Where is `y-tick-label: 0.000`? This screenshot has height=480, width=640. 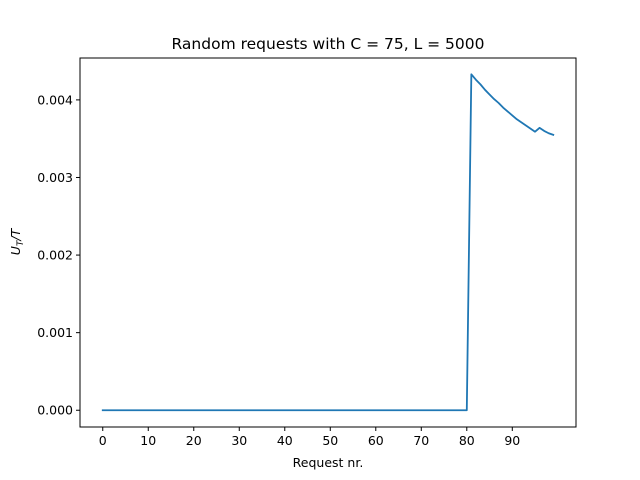
y-tick-label: 0.000 is located at coordinates (55, 410).